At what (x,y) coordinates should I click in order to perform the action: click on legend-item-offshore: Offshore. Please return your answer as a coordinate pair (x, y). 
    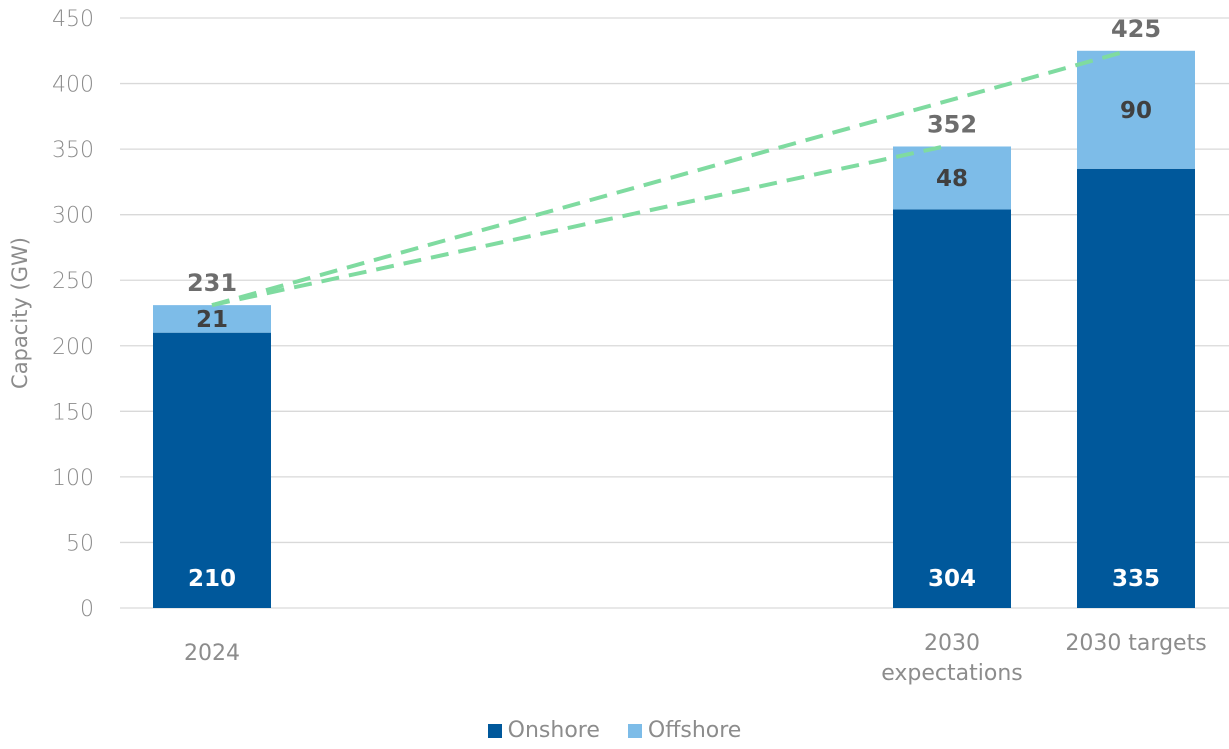
    Looking at the image, I should click on (684, 730).